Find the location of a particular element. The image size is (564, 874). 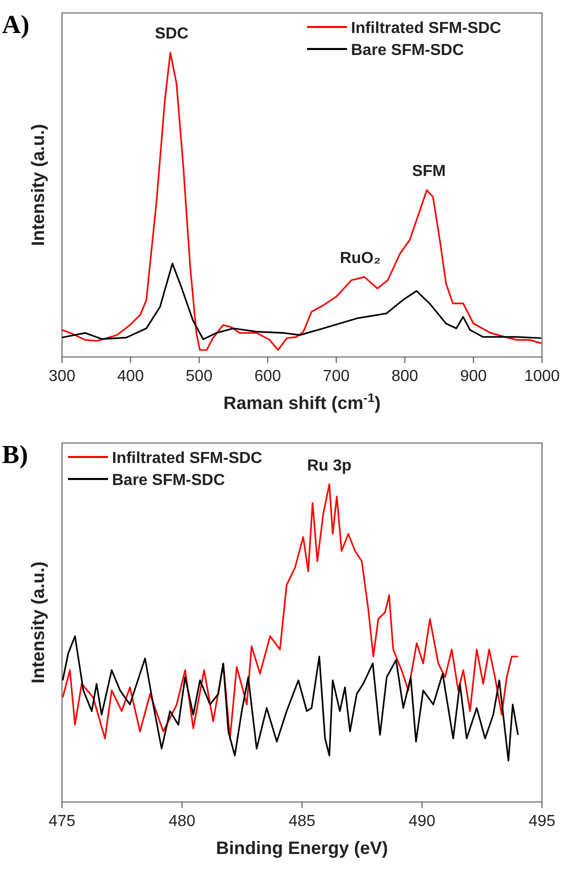

annotation: RuO₂ is located at coordinates (360, 258).